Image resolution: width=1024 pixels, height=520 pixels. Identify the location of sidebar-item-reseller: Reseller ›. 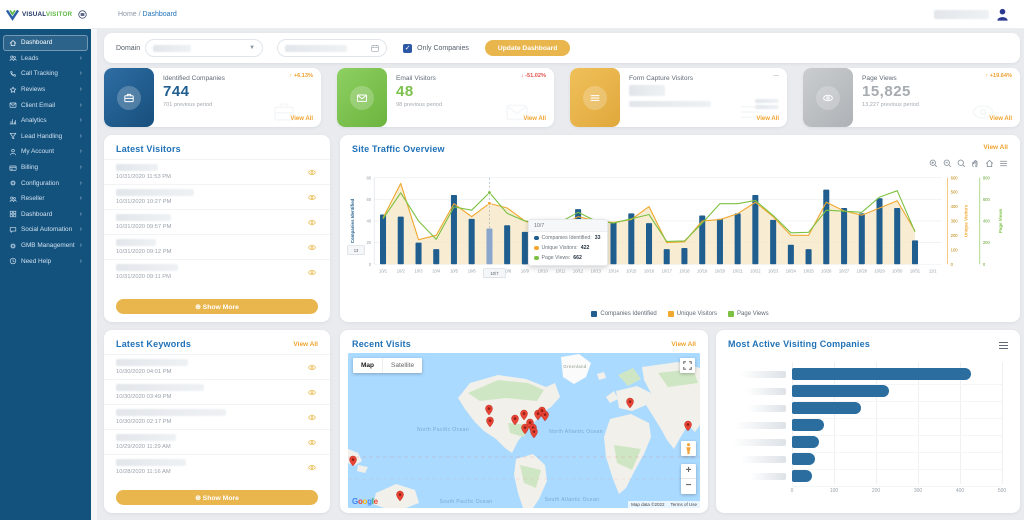
(45, 199).